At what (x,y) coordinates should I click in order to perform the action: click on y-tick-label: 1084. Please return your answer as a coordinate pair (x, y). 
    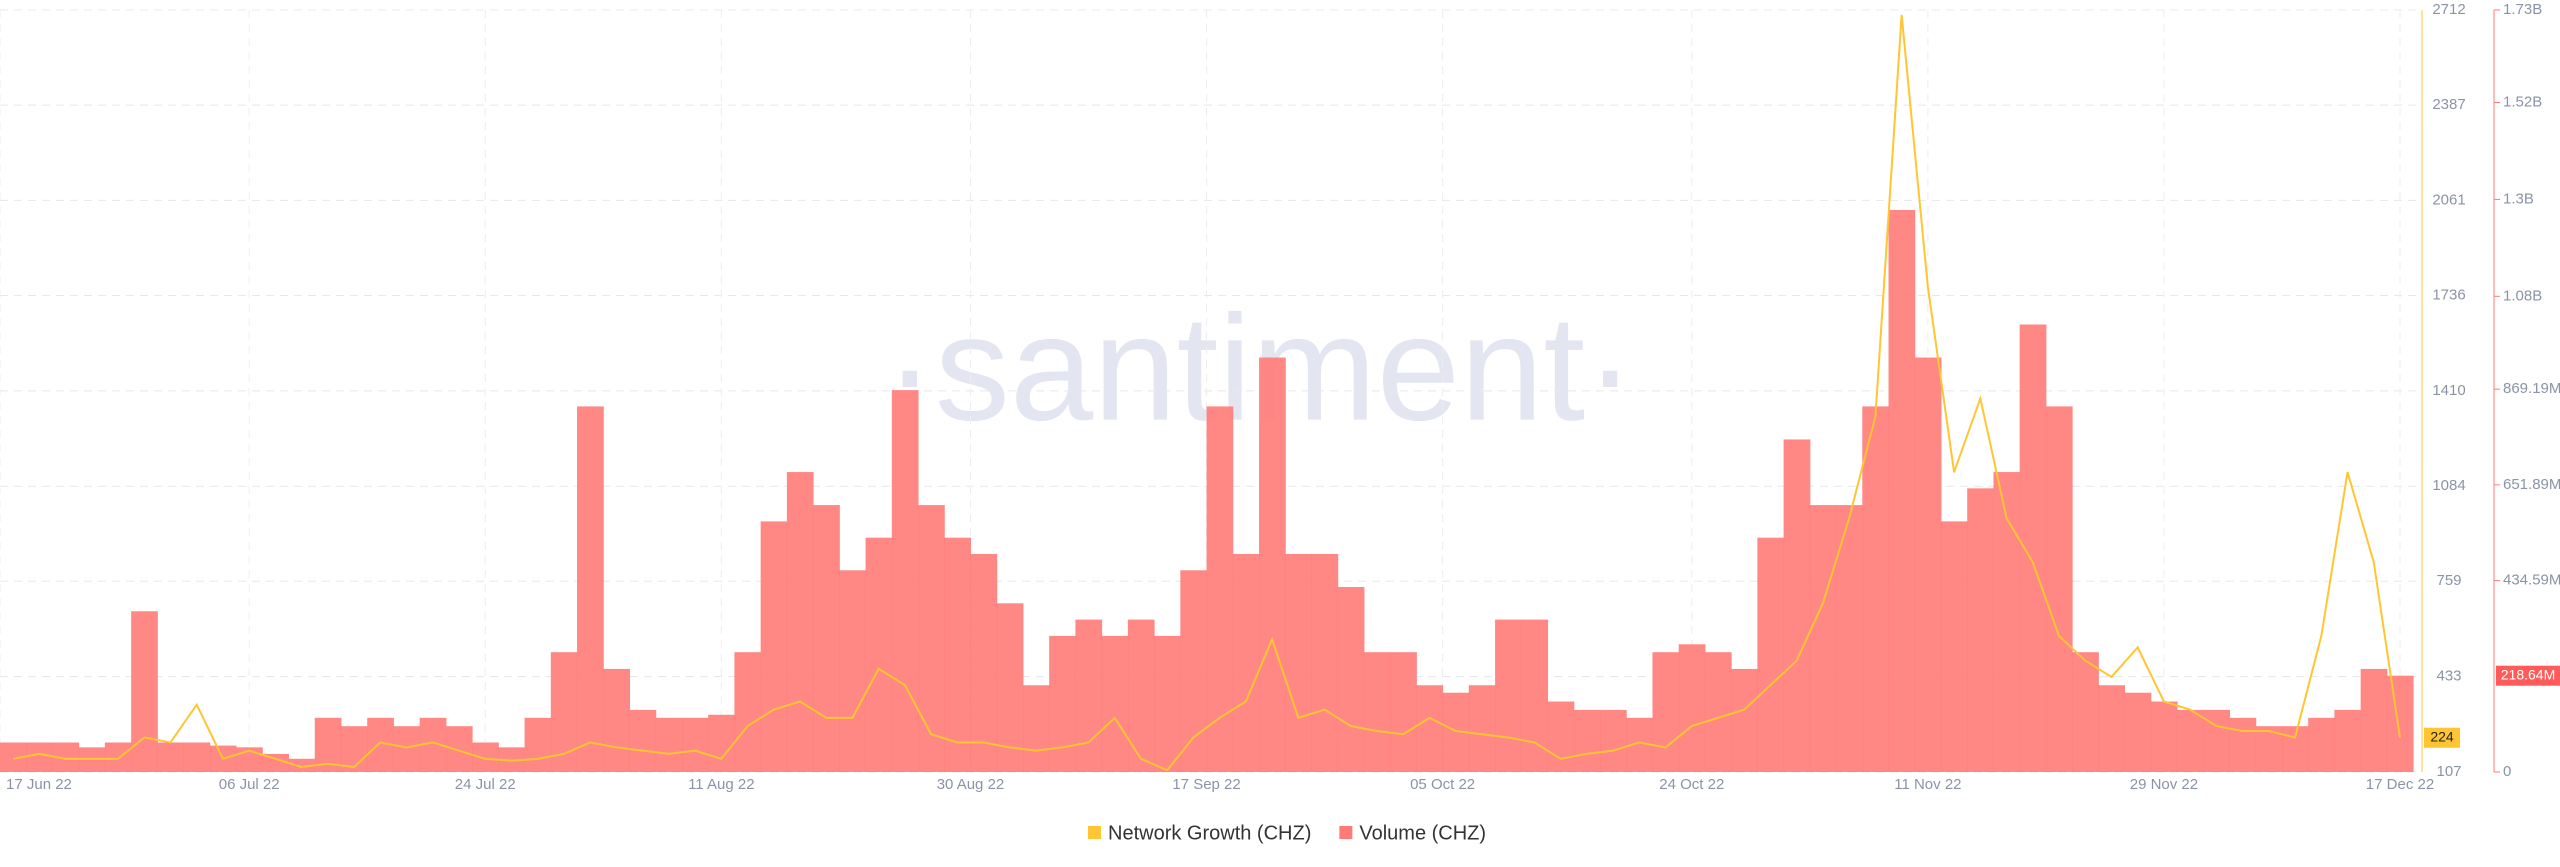
    Looking at the image, I should click on (2448, 485).